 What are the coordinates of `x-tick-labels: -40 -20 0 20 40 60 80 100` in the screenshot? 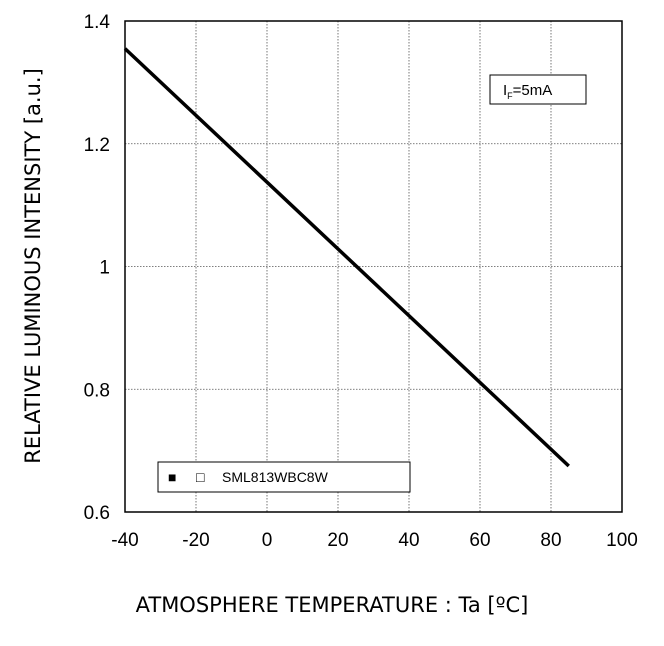 It's located at (374, 540).